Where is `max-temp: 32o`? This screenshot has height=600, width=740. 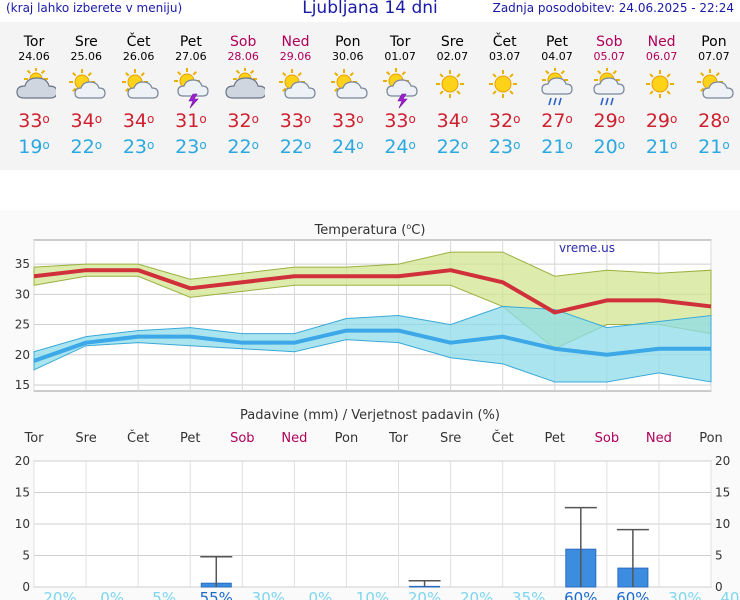 max-temp: 32o is located at coordinates (243, 121).